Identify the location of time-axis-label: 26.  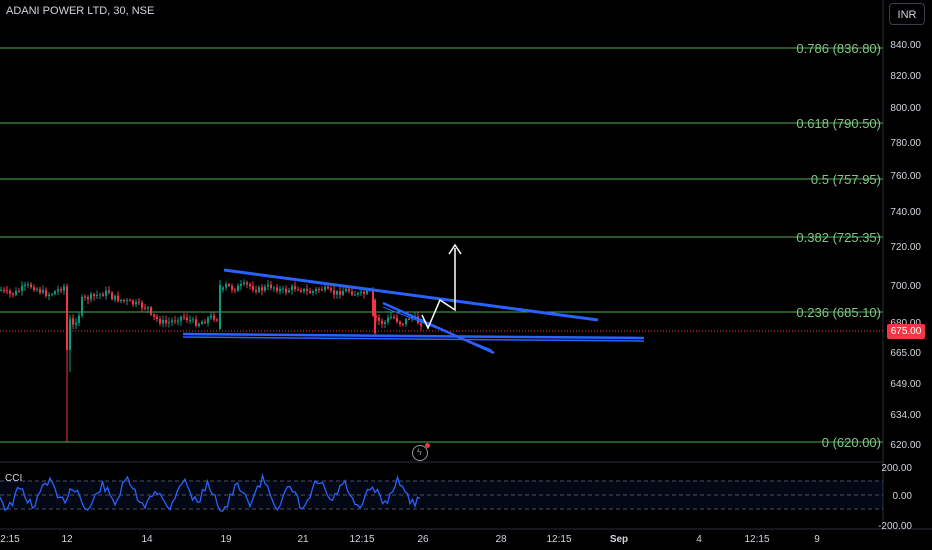
(423, 539).